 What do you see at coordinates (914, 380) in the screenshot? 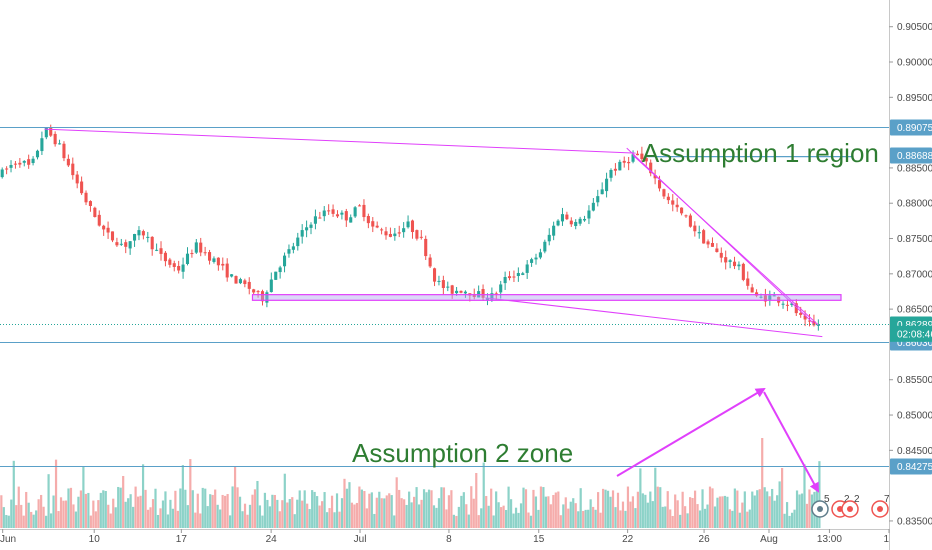
I see `y-tick-label: 0.85500` at bounding box center [914, 380].